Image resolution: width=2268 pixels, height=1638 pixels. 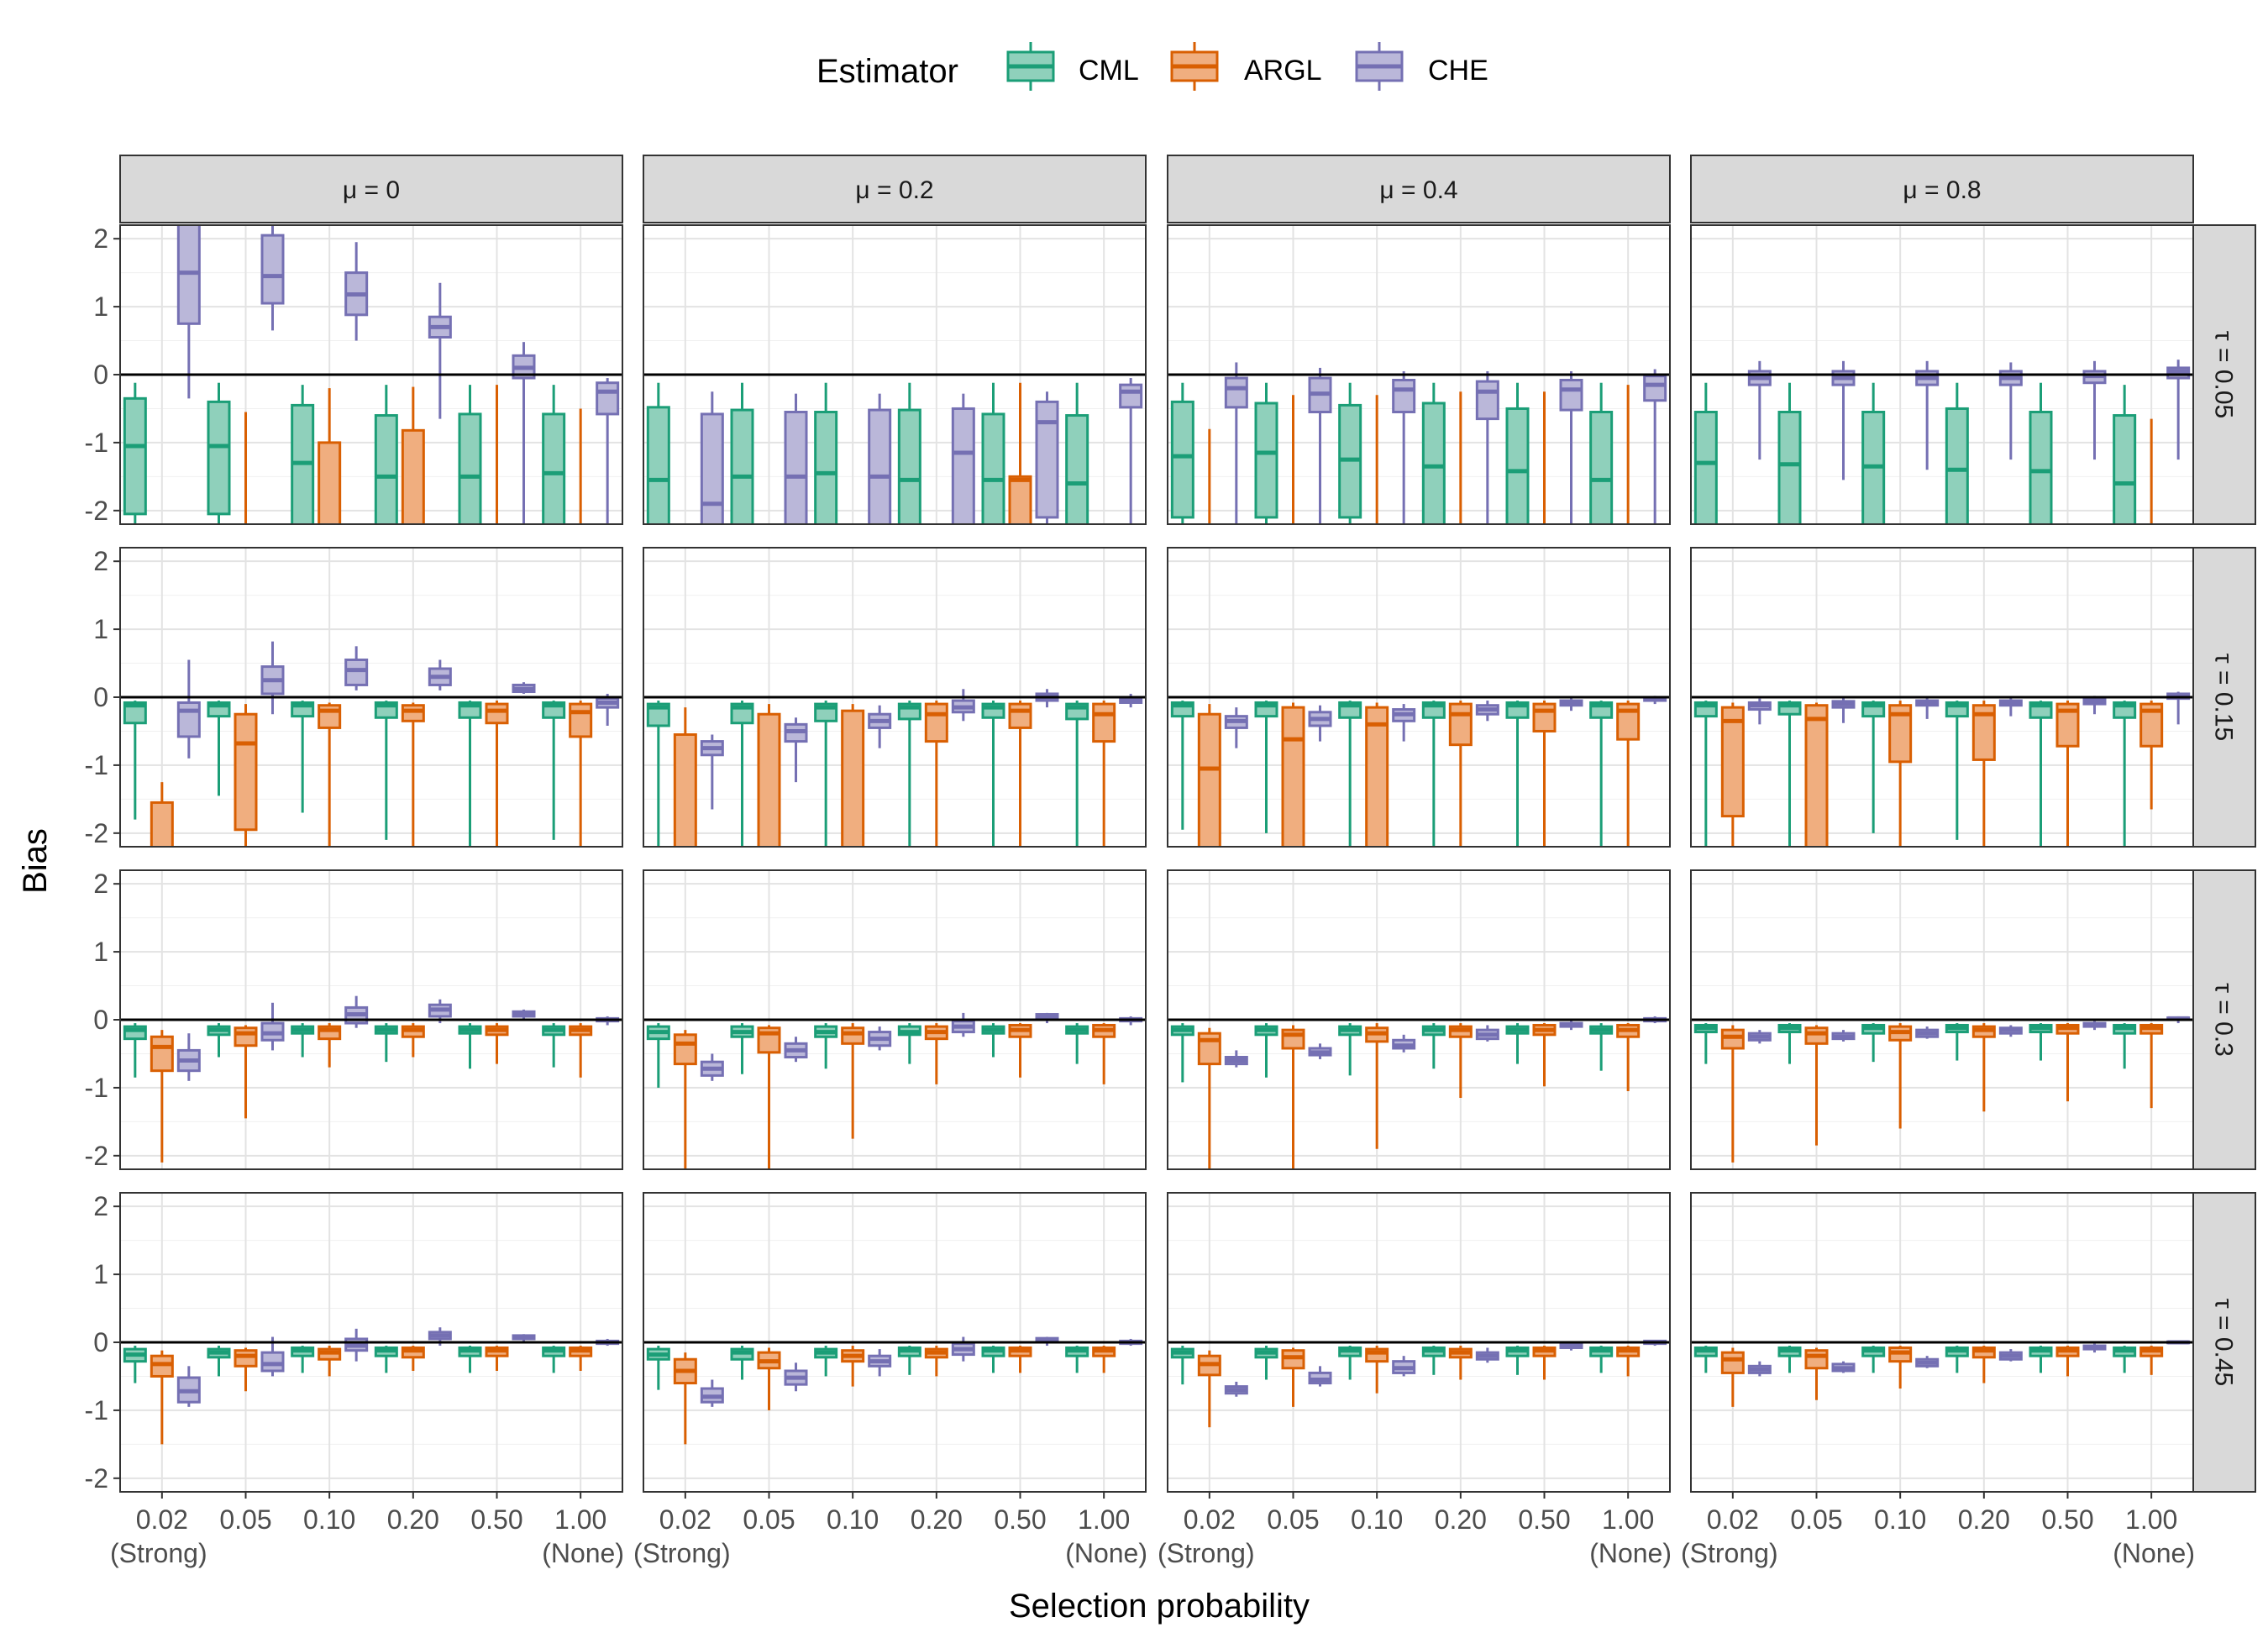 I want to click on x-tick-label: 0.10, so click(x=1900, y=1519).